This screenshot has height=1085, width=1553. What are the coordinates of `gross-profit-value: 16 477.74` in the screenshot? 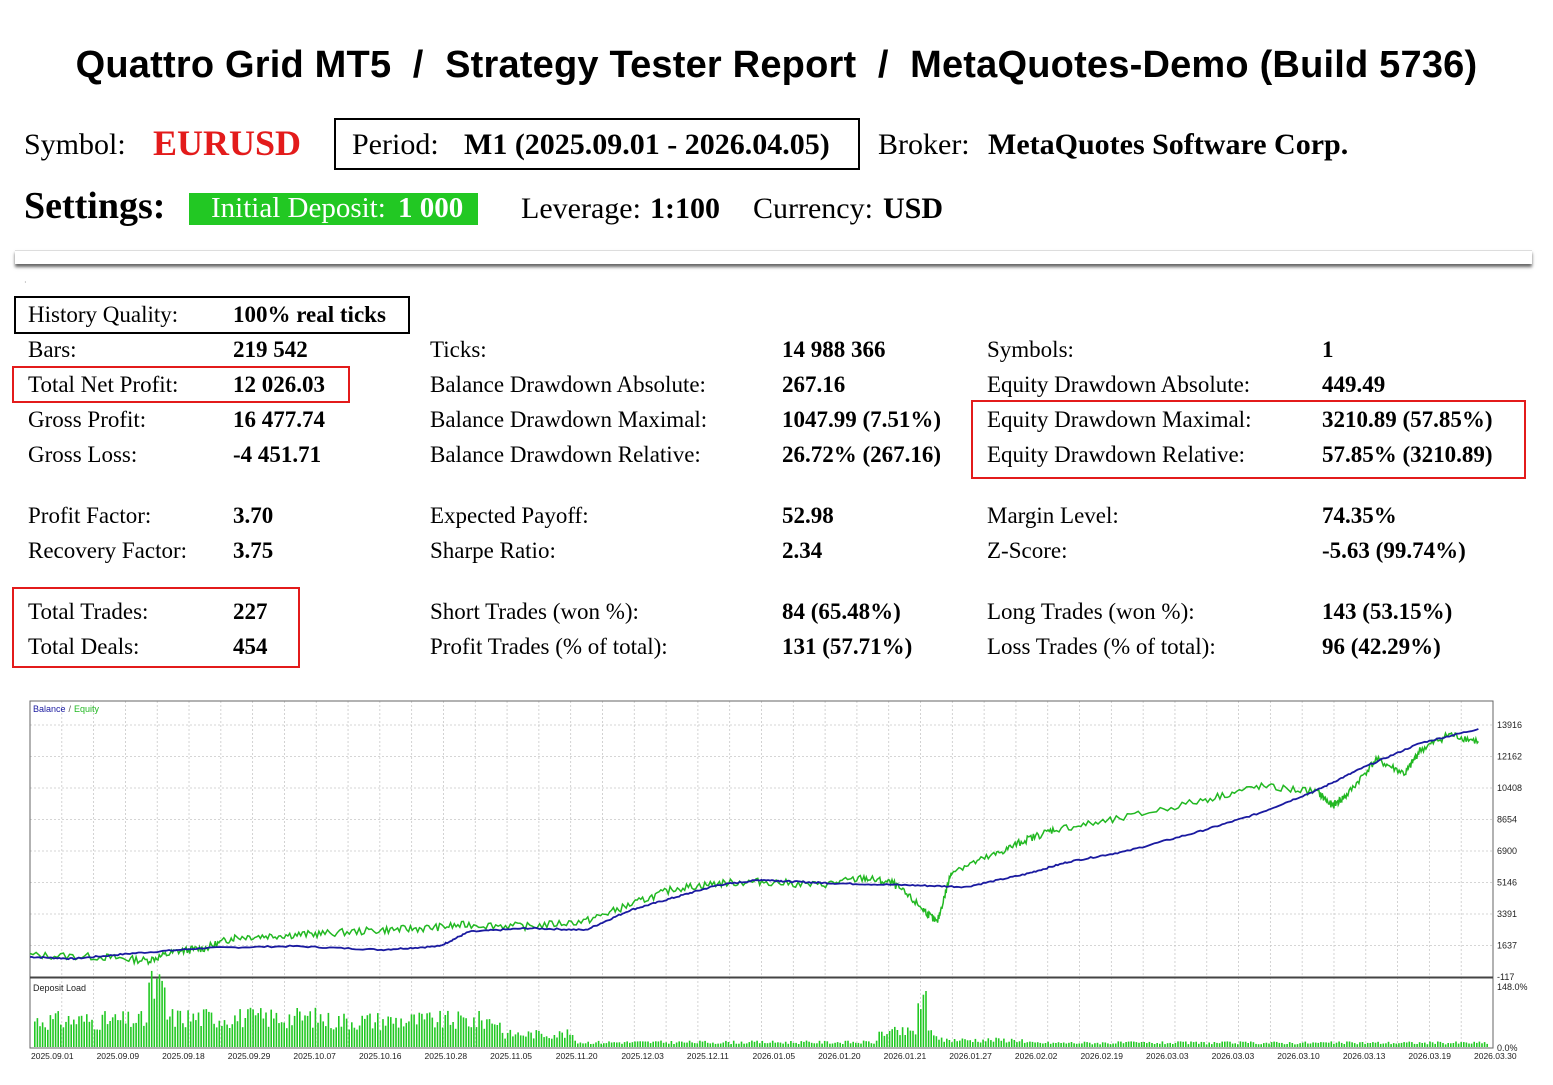 It's located at (279, 419).